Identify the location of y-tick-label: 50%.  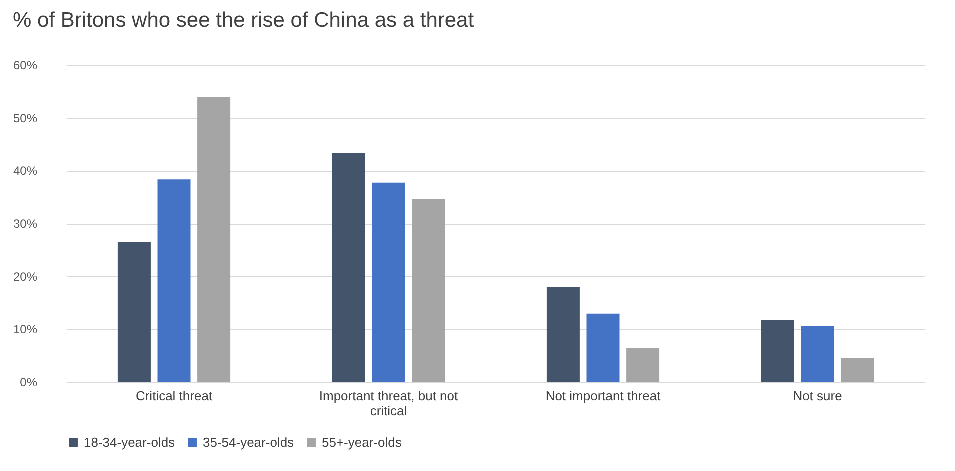
(25, 118).